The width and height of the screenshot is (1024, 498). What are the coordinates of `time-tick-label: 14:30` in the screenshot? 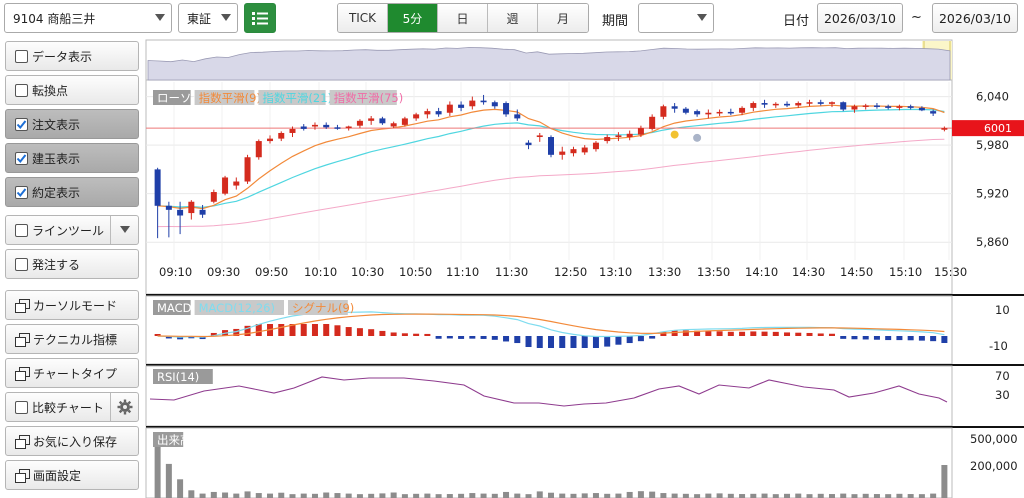 It's located at (808, 272).